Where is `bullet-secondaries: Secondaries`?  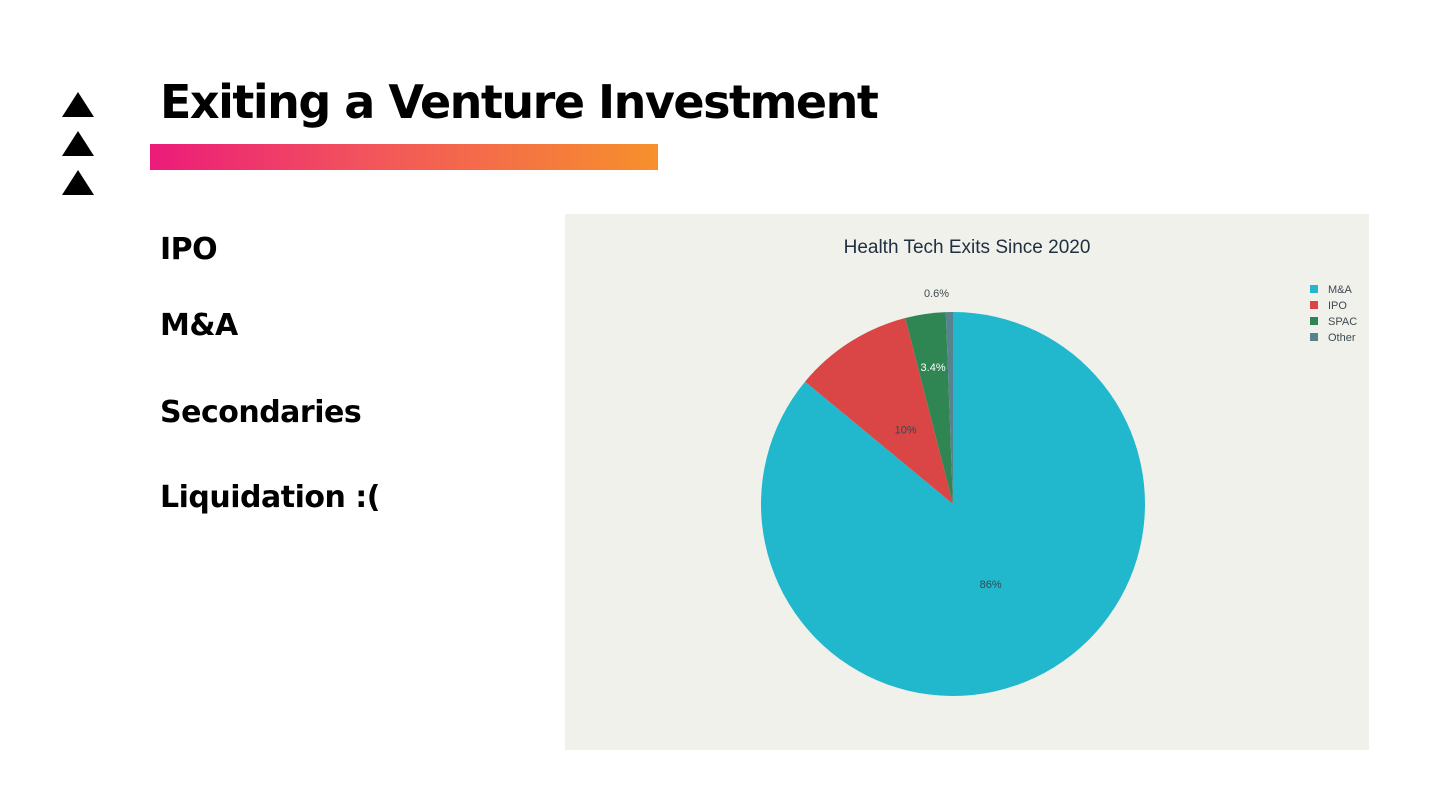
bullet-secondaries: Secondaries is located at coordinates (261, 412).